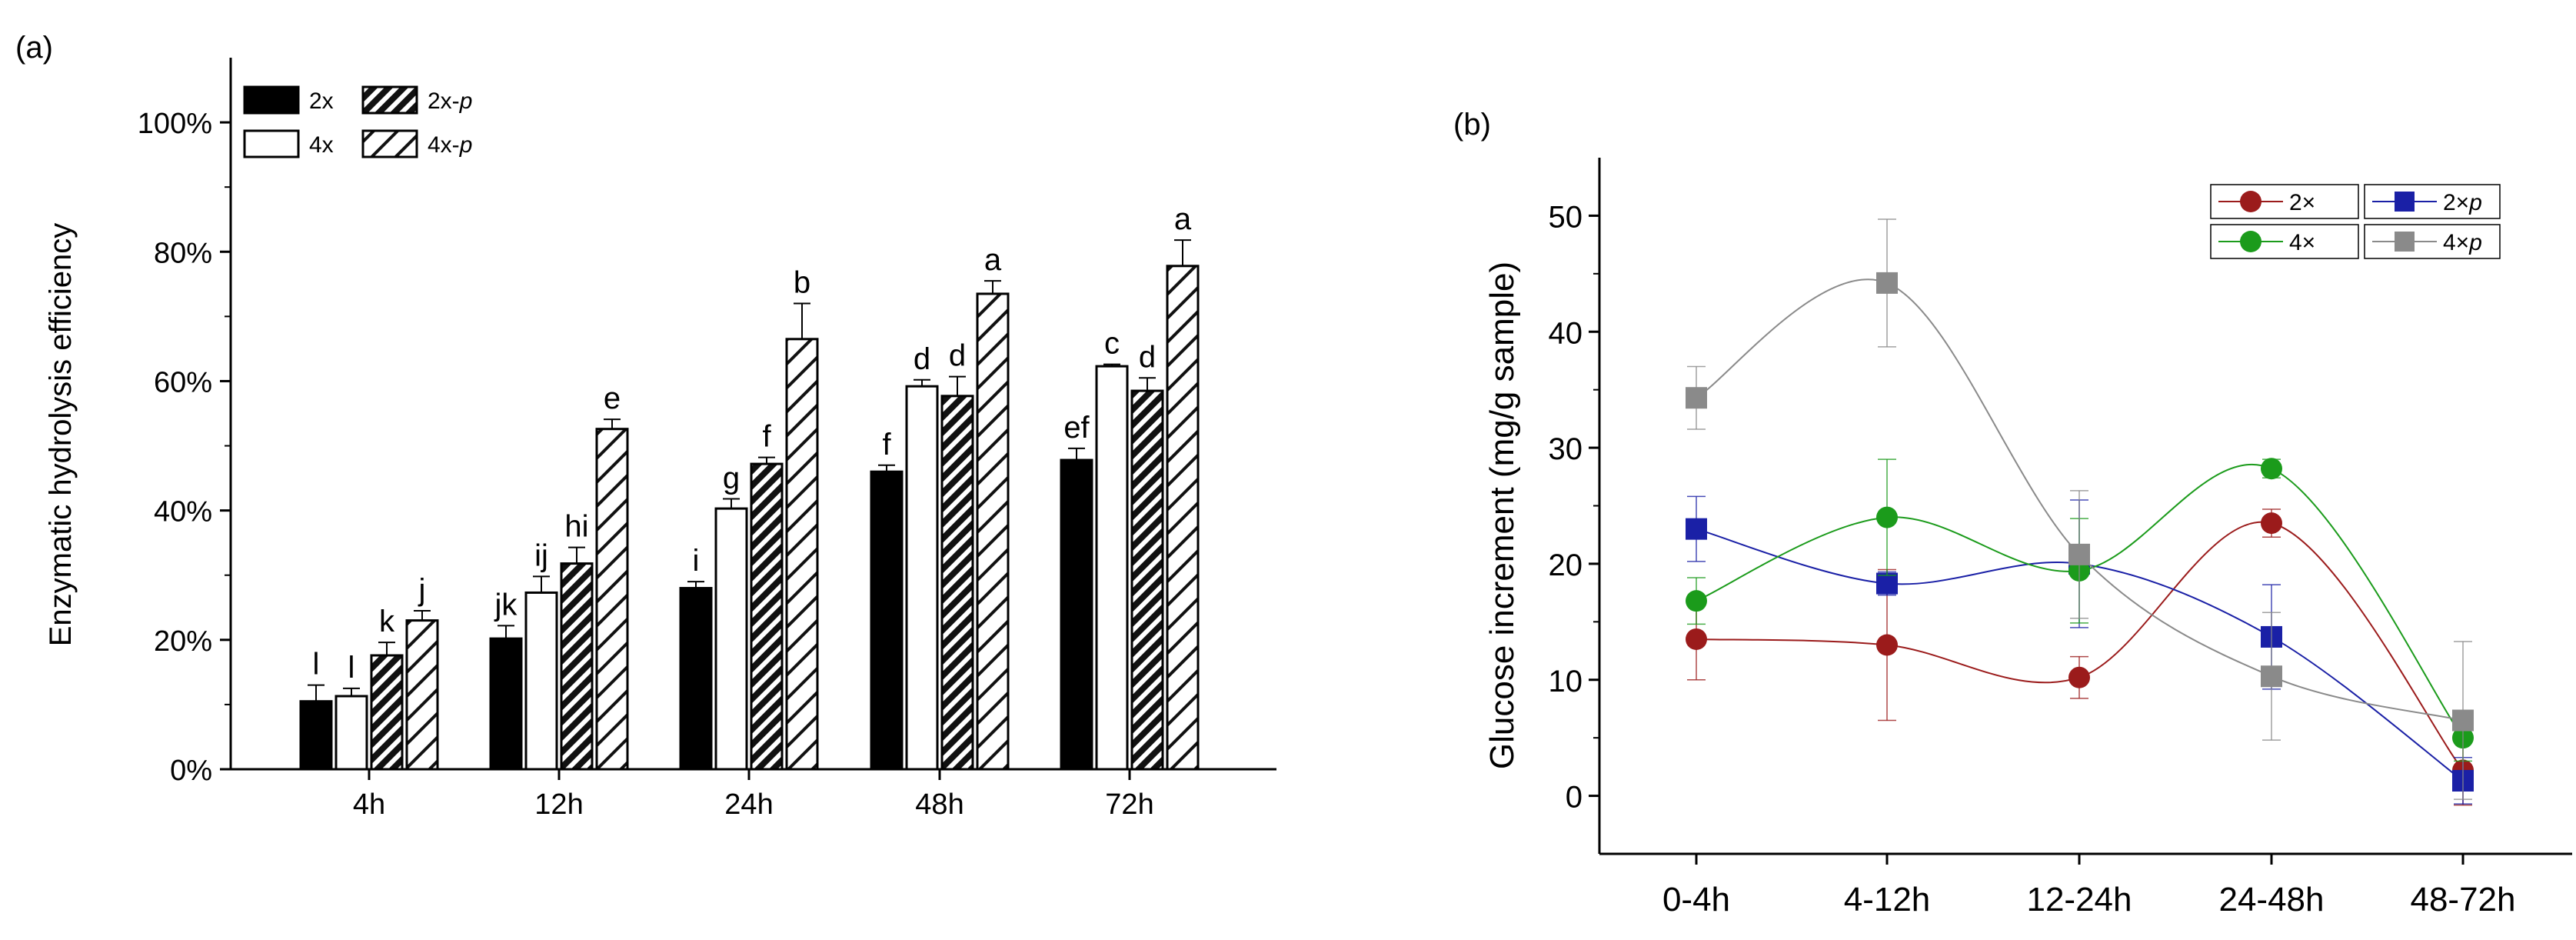 The image size is (2576, 940). What do you see at coordinates (321, 145) in the screenshot?
I see `legend-label: 4x` at bounding box center [321, 145].